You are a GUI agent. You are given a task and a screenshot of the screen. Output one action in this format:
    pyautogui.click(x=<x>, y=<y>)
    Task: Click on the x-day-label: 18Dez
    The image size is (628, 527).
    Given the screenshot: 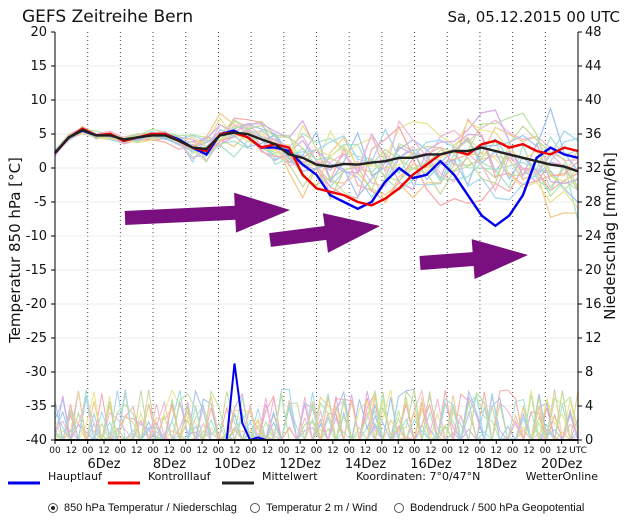 What is the action you would take?
    pyautogui.click(x=497, y=464)
    